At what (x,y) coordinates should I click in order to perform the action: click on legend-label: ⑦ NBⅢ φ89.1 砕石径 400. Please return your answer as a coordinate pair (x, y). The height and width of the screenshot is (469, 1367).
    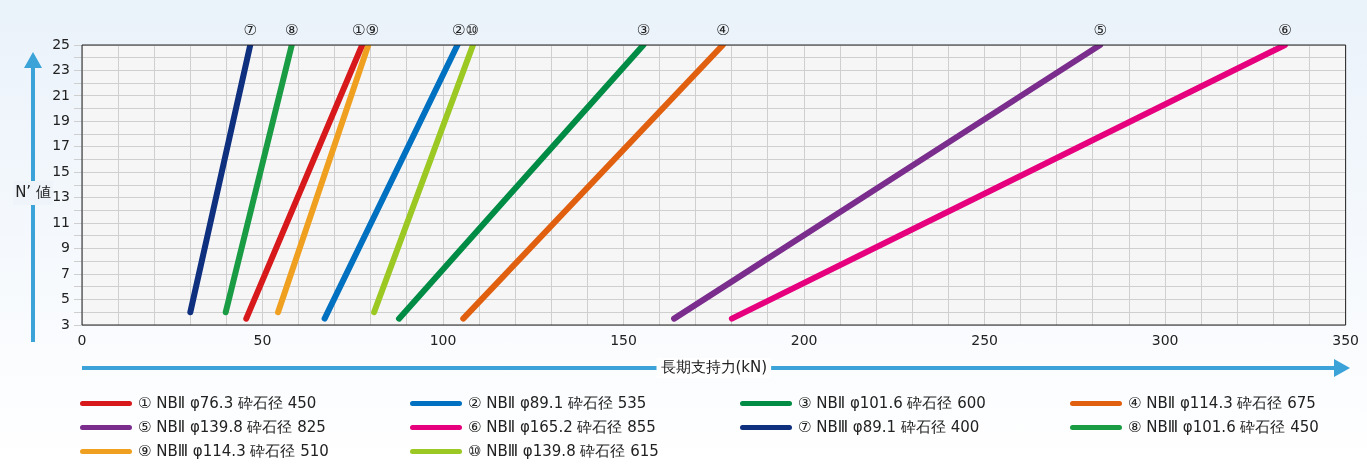
    Looking at the image, I should click on (889, 427).